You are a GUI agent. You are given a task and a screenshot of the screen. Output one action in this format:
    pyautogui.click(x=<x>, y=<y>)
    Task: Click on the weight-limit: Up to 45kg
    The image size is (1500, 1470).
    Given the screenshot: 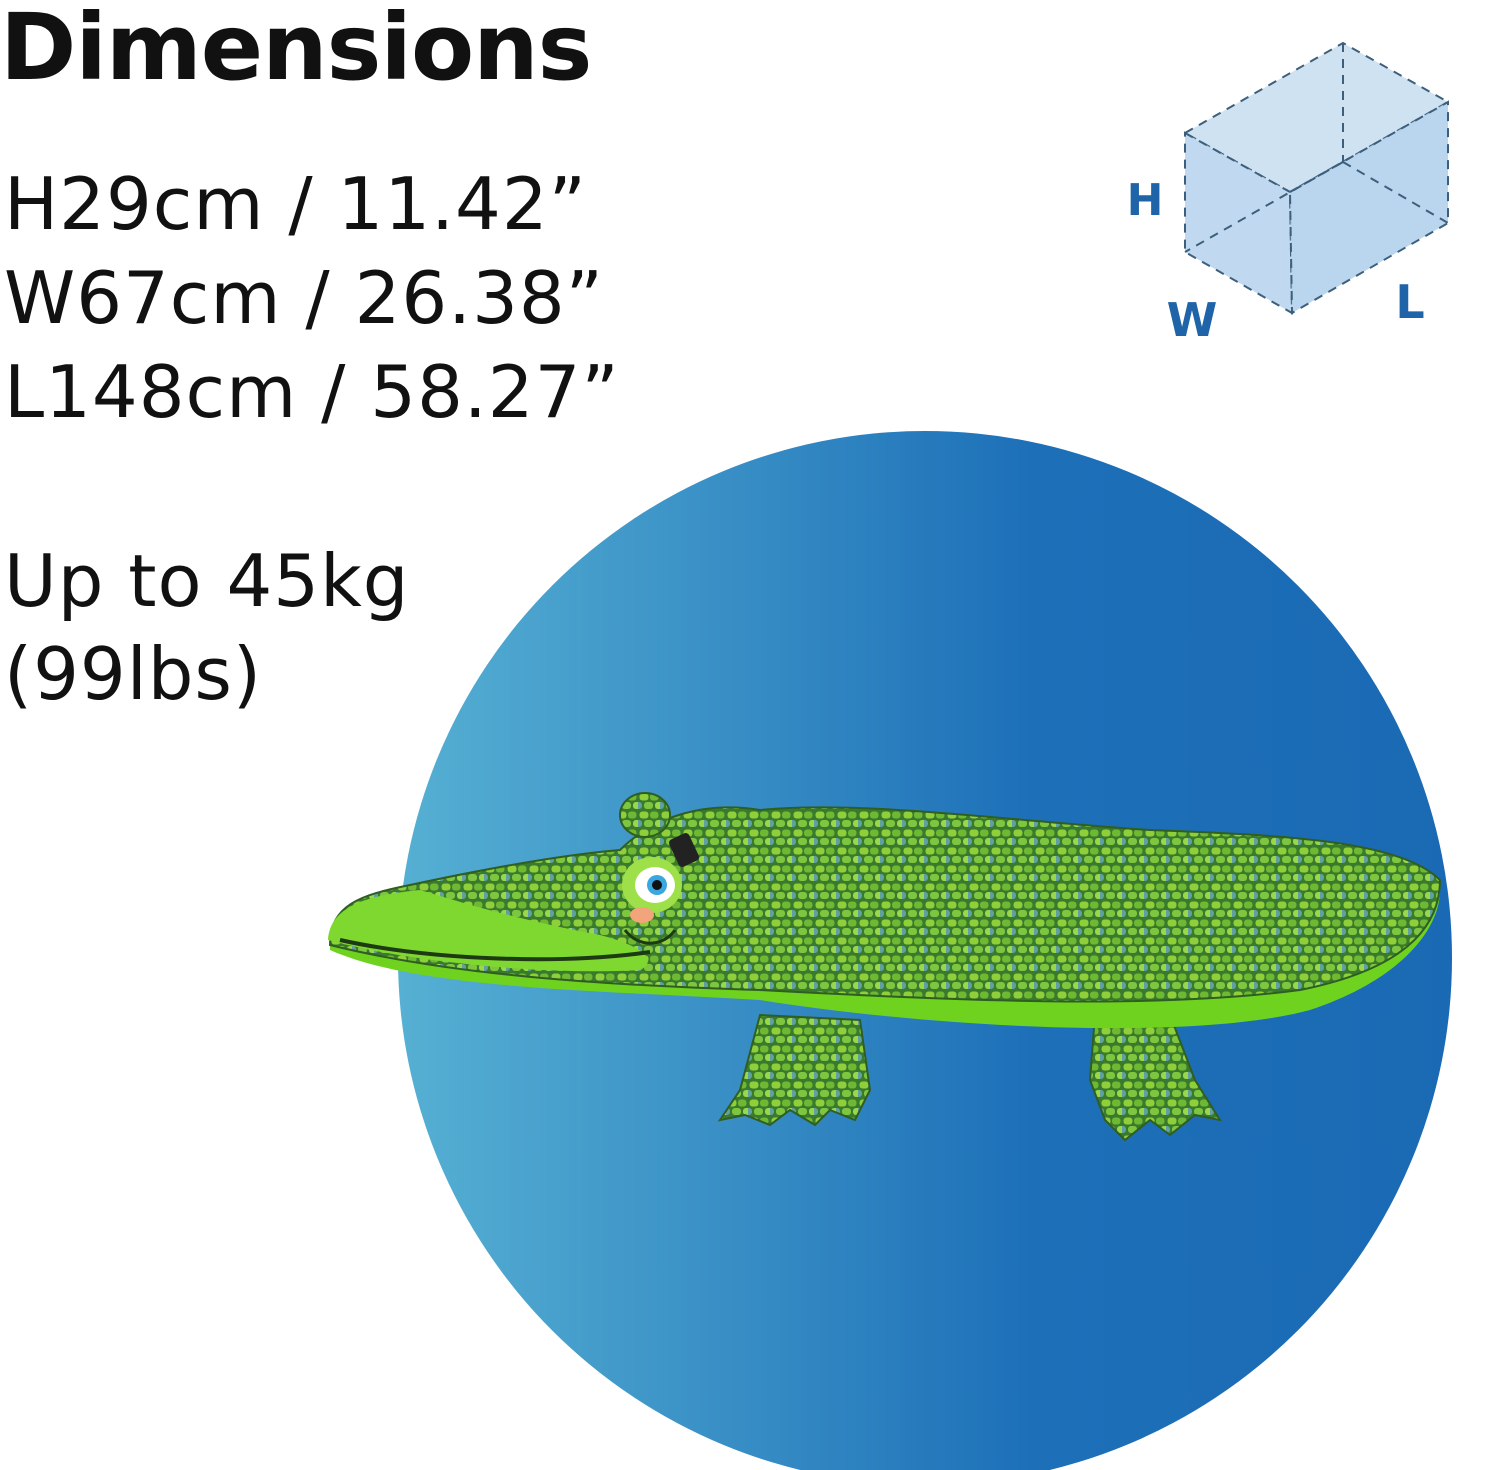 What is the action you would take?
    pyautogui.click(x=207, y=581)
    